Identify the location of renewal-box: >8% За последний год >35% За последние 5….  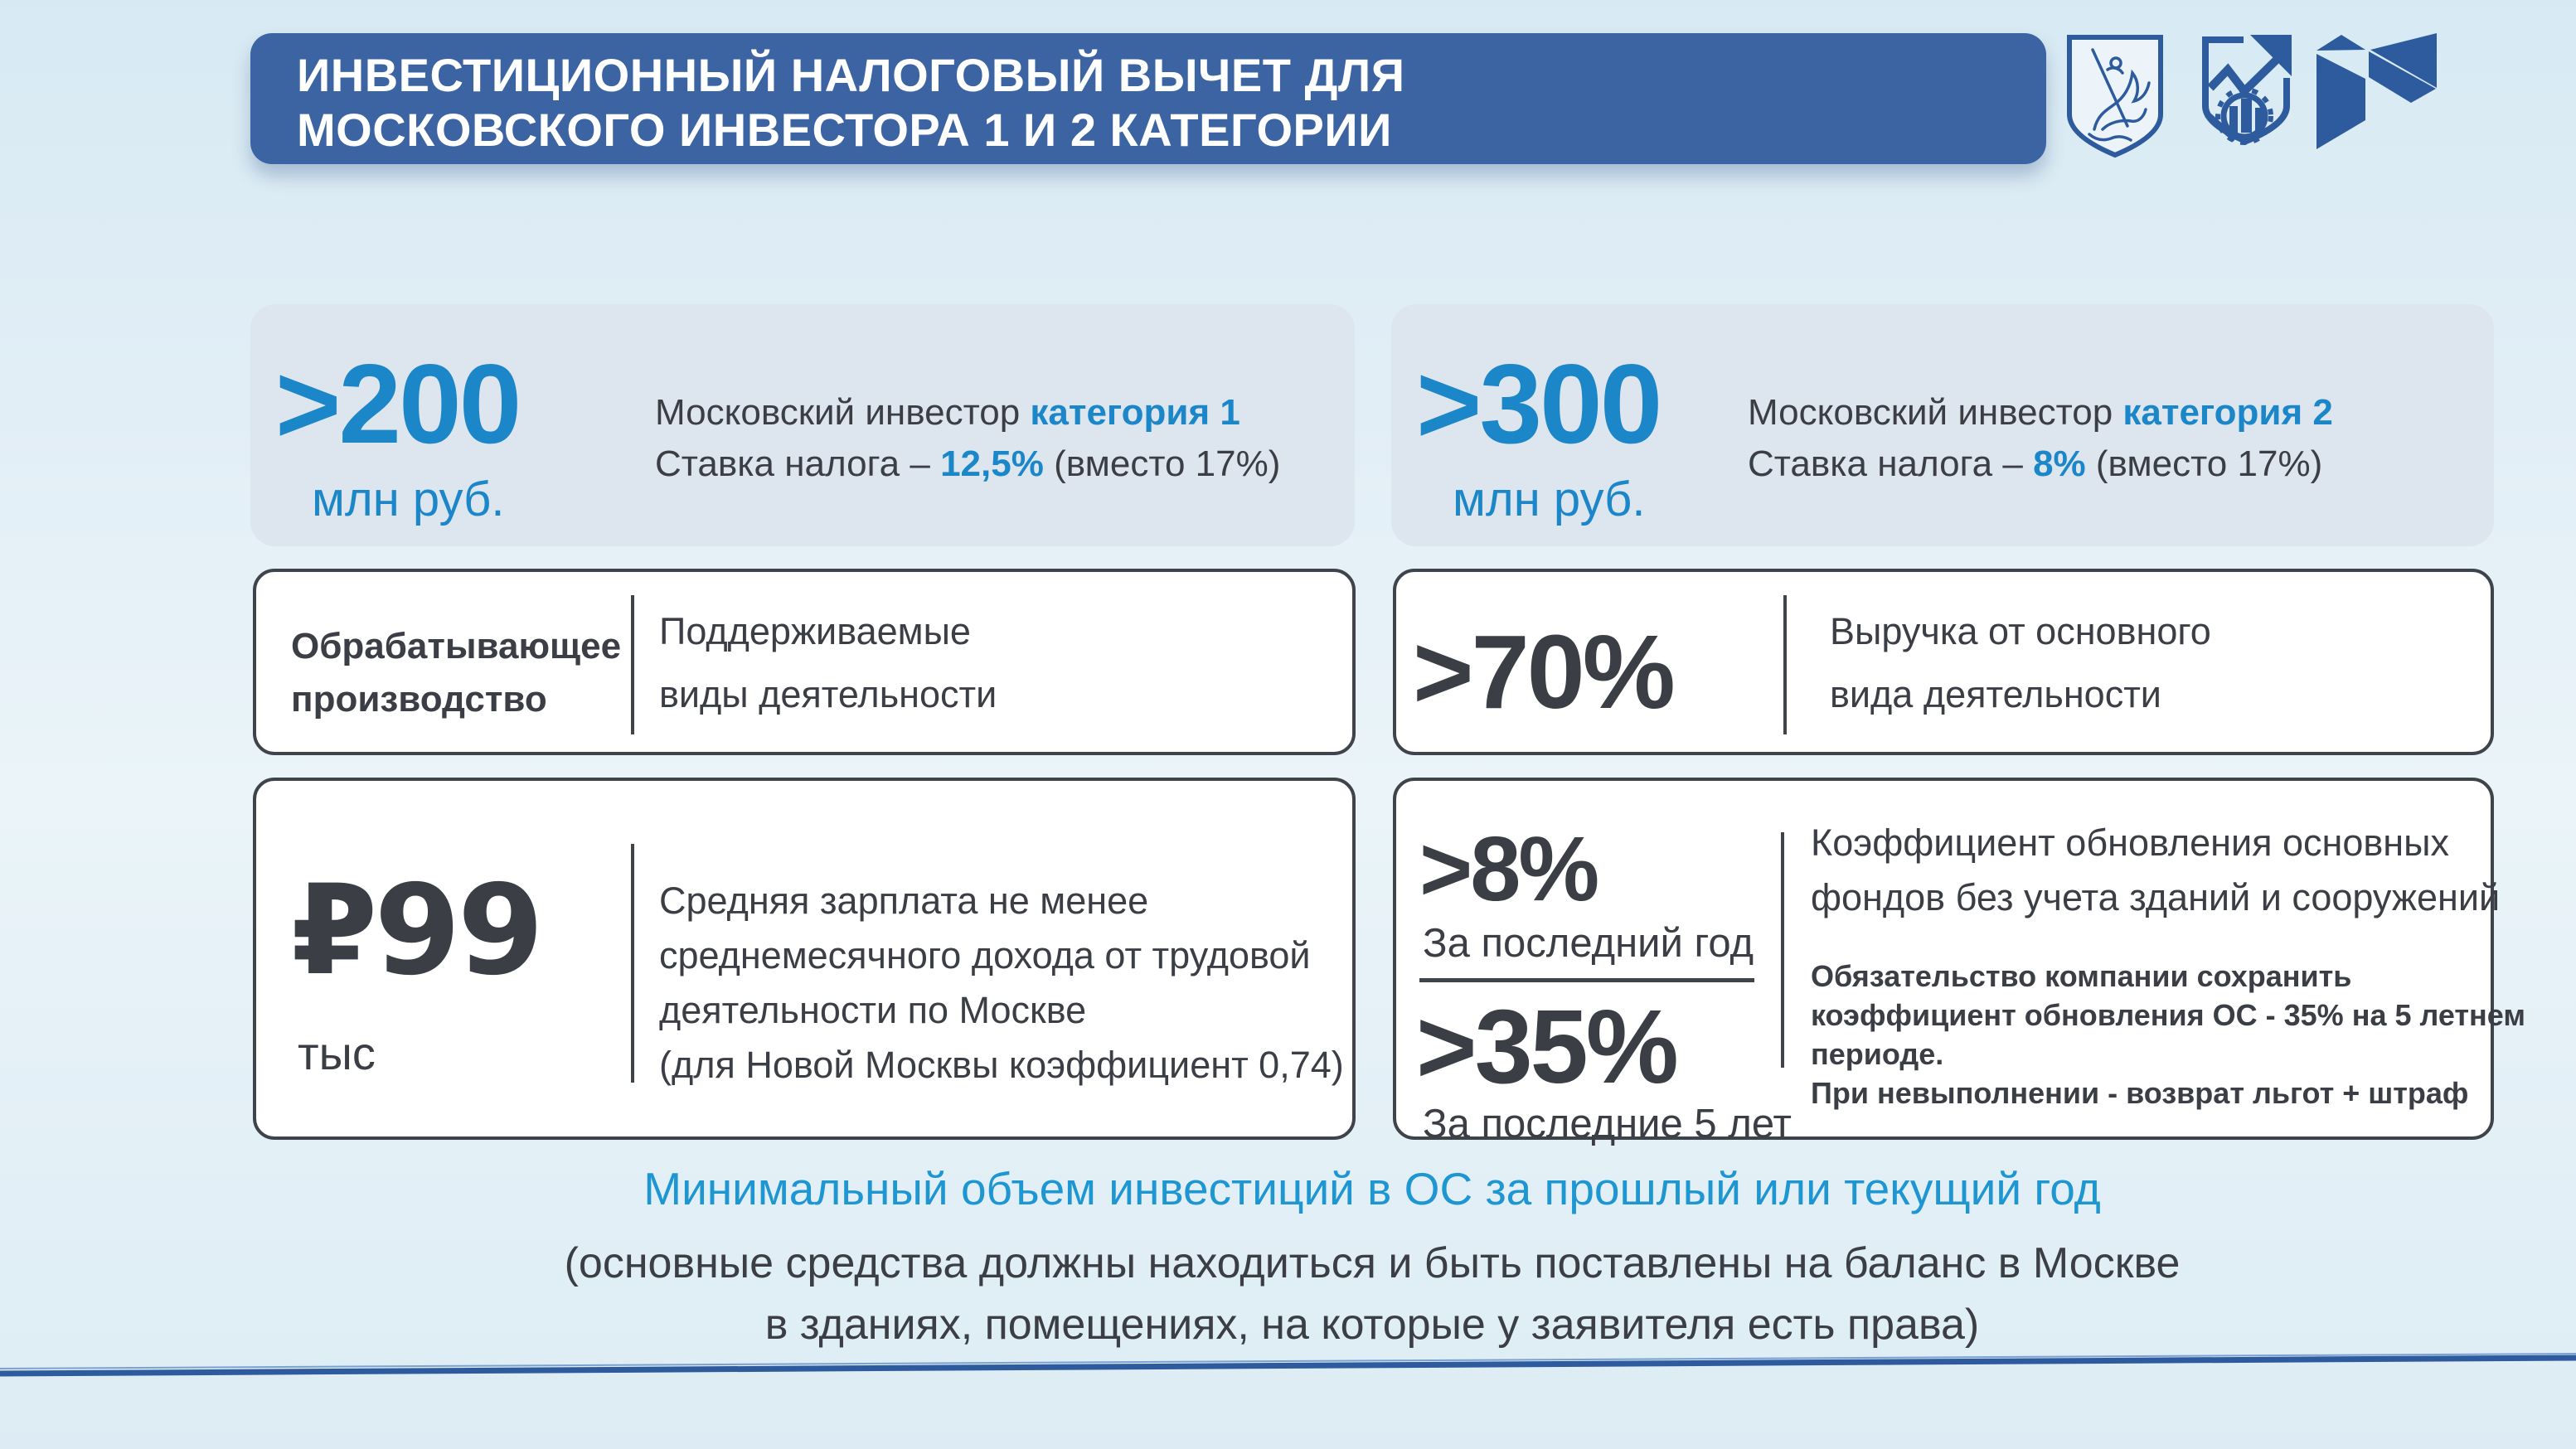
(1959, 962).